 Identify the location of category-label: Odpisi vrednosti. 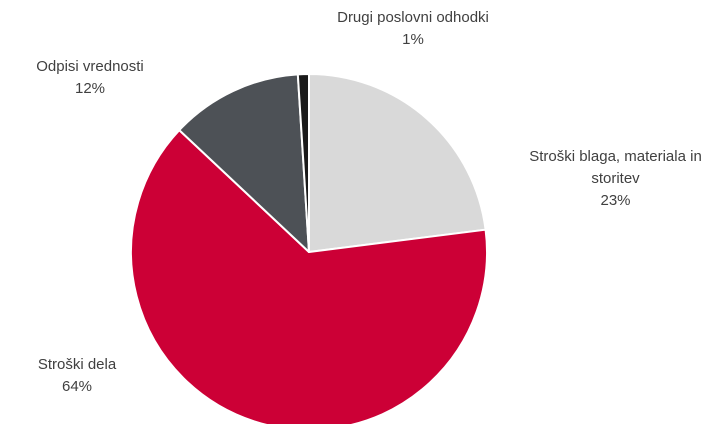
(90, 66).